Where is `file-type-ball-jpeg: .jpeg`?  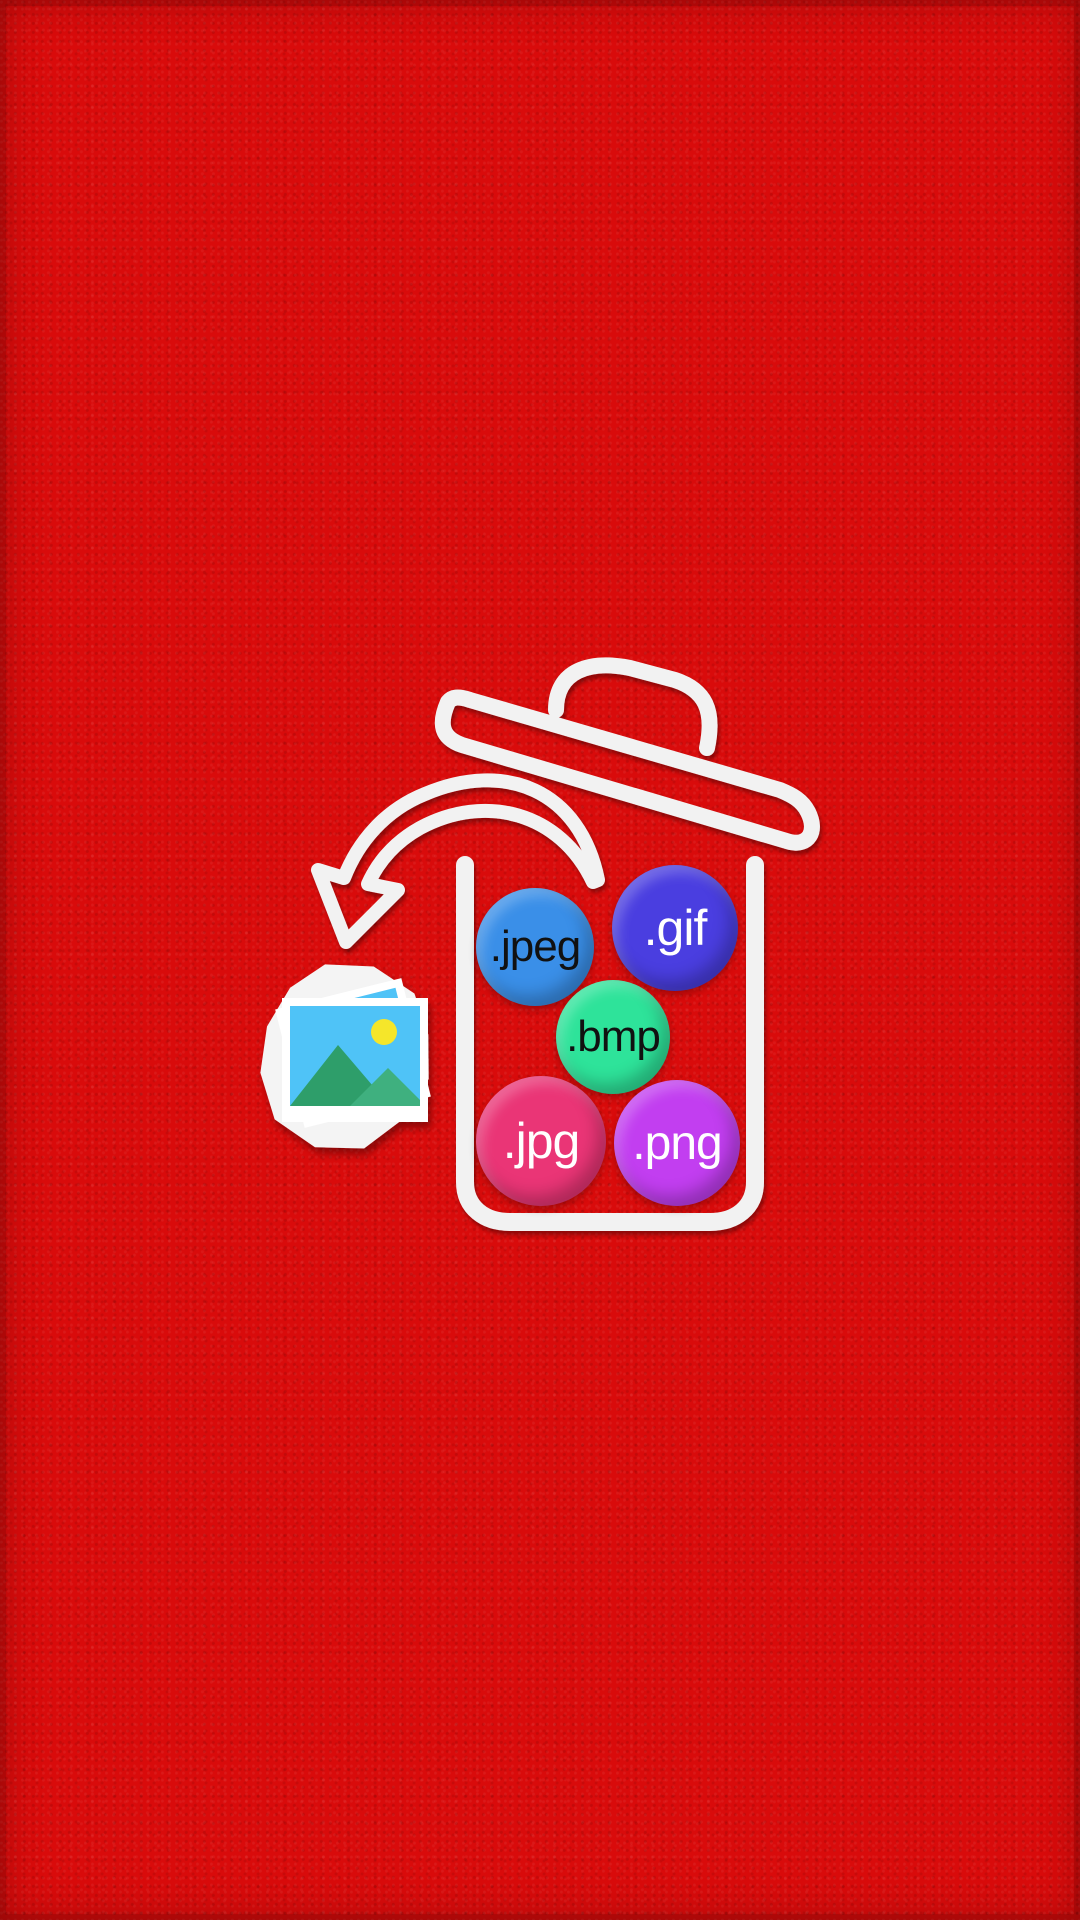
file-type-ball-jpeg: .jpeg is located at coordinates (535, 947).